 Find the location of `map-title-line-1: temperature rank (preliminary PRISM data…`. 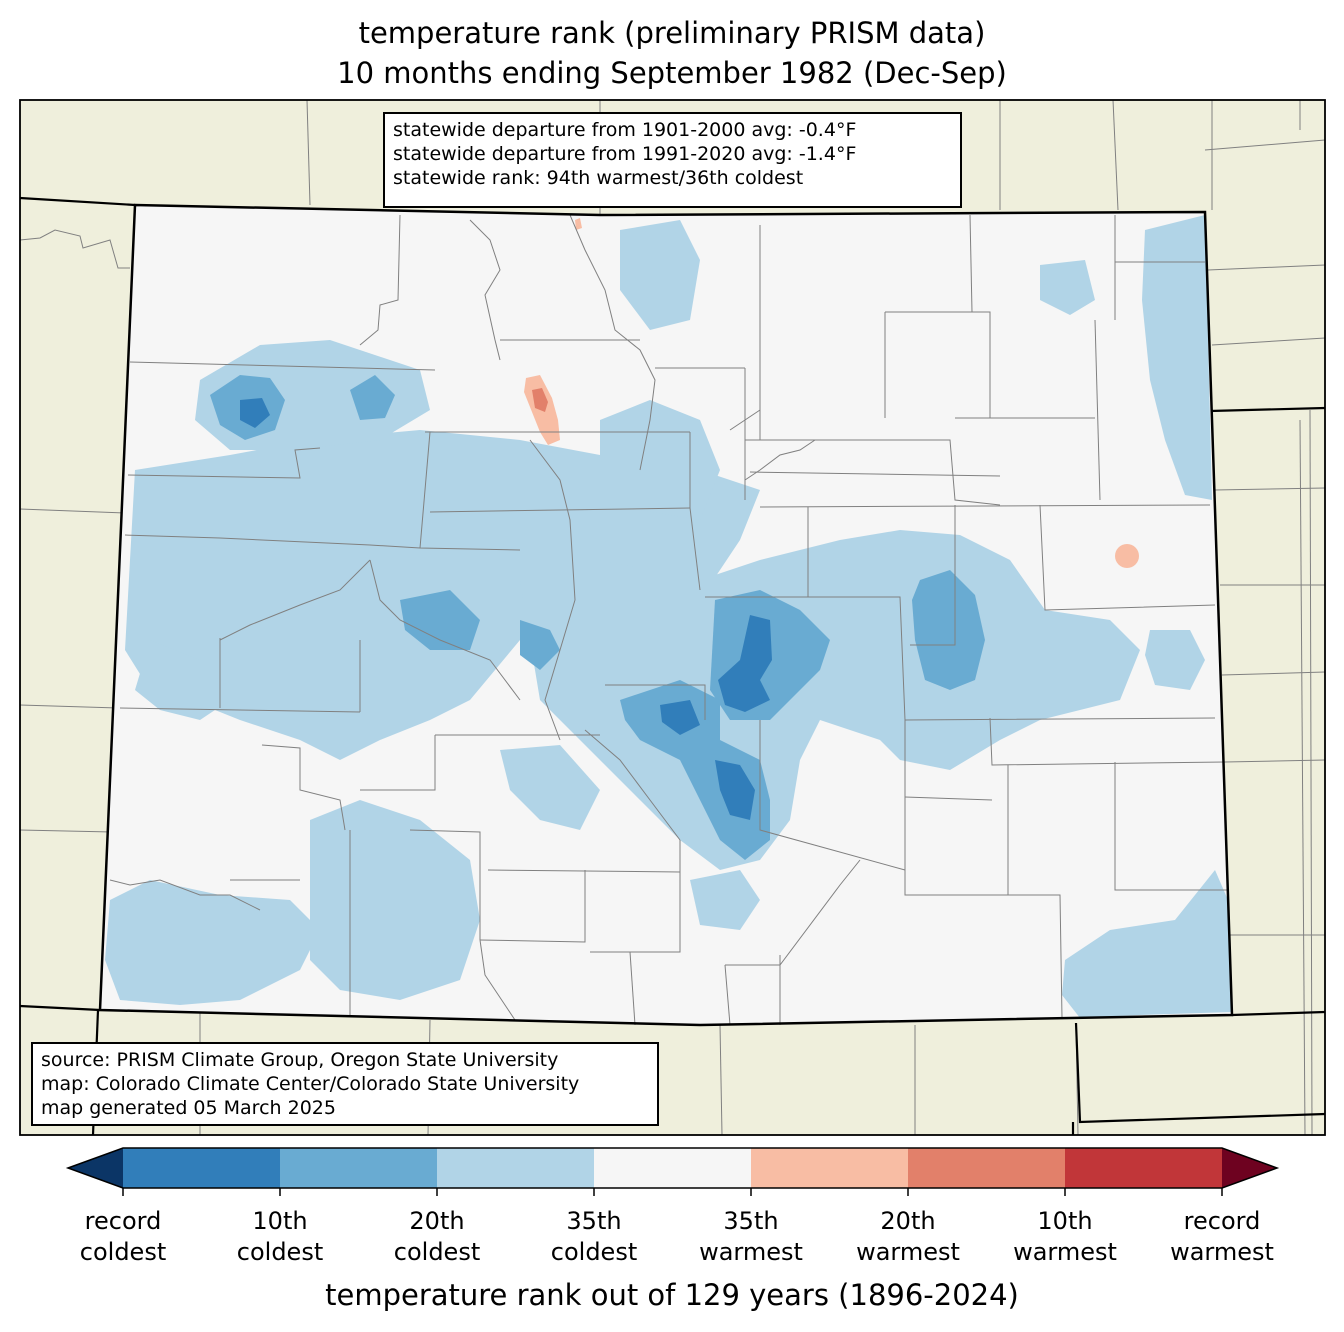

map-title-line-1: temperature rank (preliminary PRISM data… is located at coordinates (672, 33).